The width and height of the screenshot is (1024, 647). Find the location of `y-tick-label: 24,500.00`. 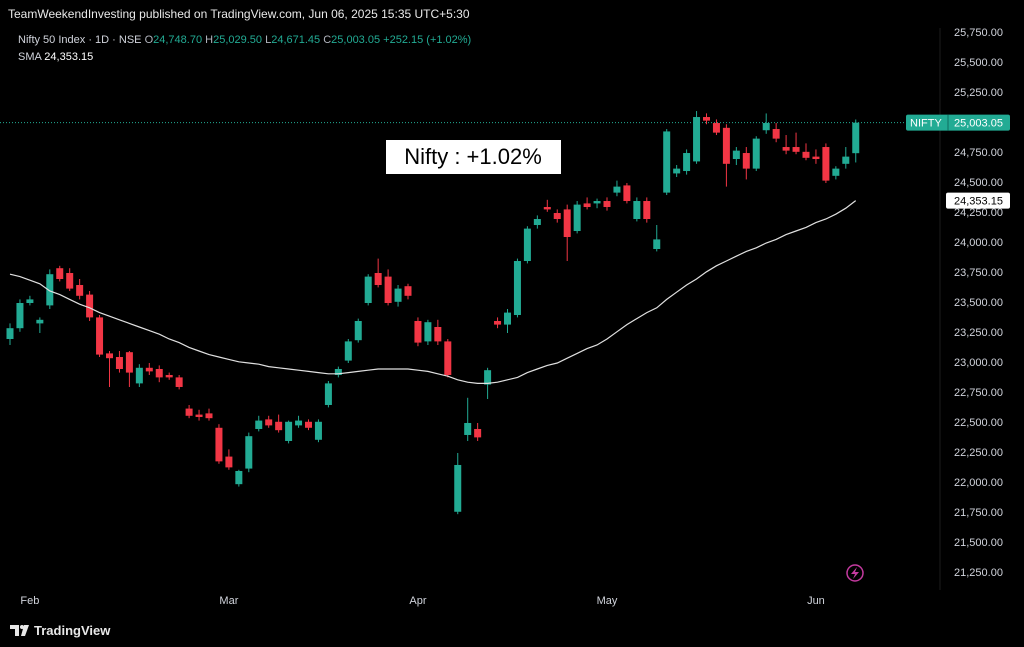

y-tick-label: 24,500.00 is located at coordinates (978, 183).